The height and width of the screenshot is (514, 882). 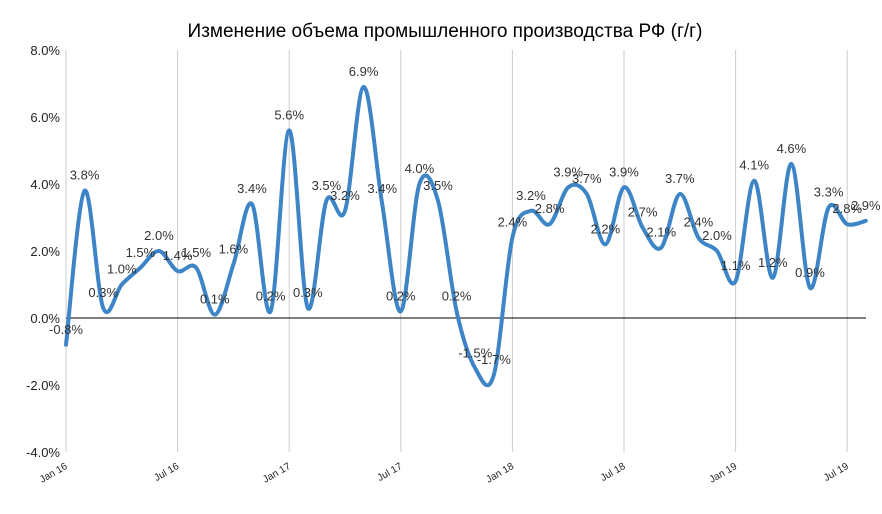 What do you see at coordinates (234, 248) in the screenshot?
I see `data-label: 1.6%` at bounding box center [234, 248].